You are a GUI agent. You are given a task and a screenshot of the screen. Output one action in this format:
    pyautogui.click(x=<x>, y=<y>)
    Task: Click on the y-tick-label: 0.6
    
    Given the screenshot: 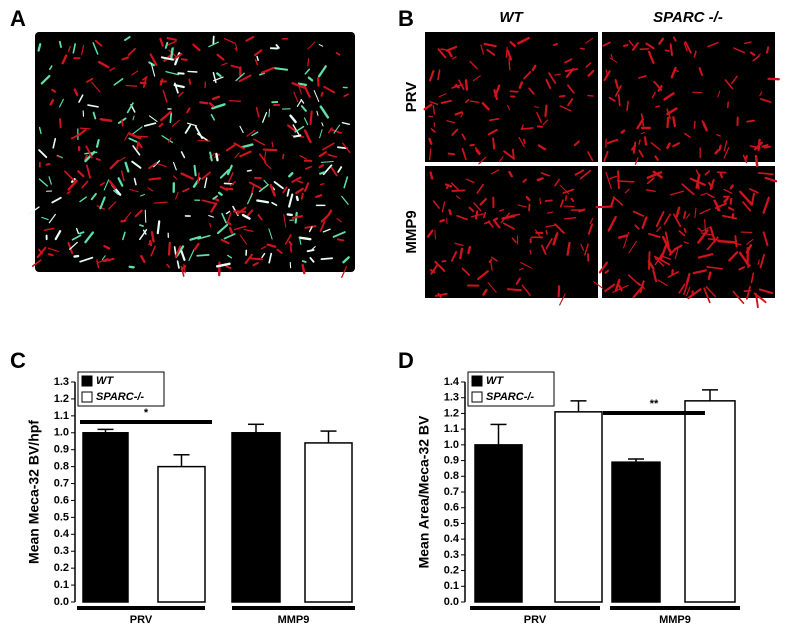 What is the action you would take?
    pyautogui.click(x=451, y=508)
    